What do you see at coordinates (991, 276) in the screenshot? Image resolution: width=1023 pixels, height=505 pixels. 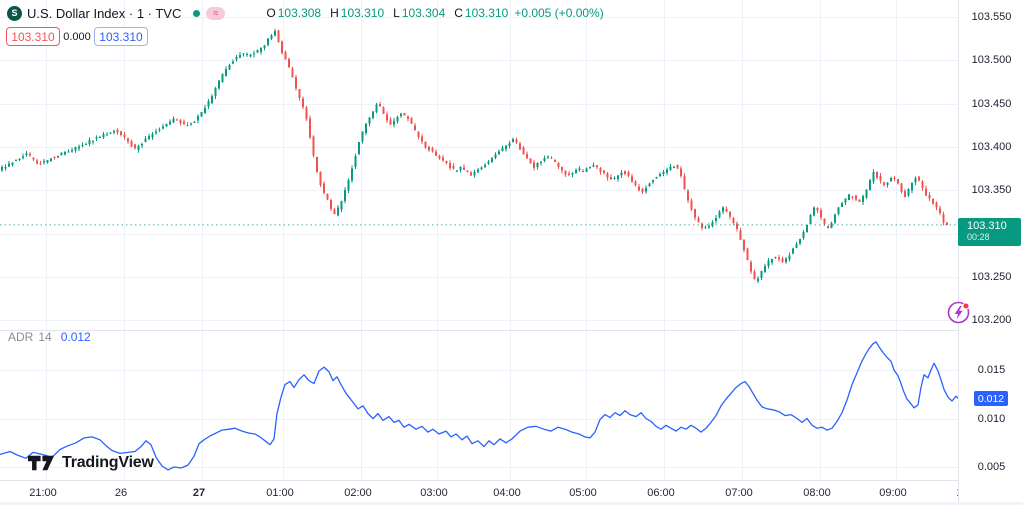 I see `price-scale-label: 103.250` at bounding box center [991, 276].